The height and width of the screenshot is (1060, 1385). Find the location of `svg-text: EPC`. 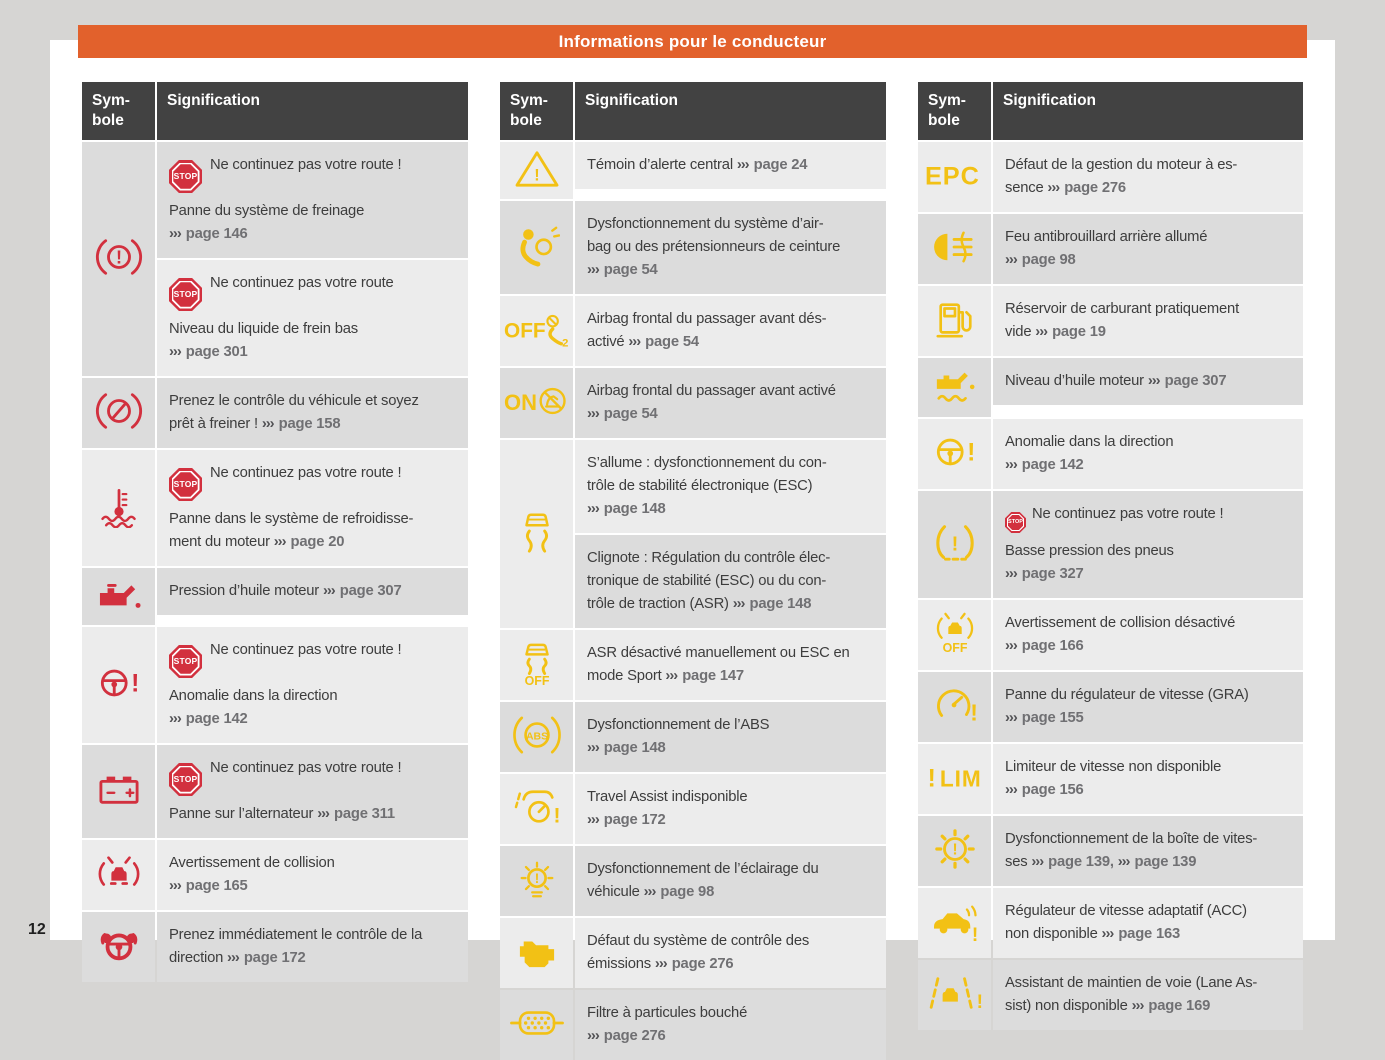

svg-text: EPC is located at coordinates (952, 176).